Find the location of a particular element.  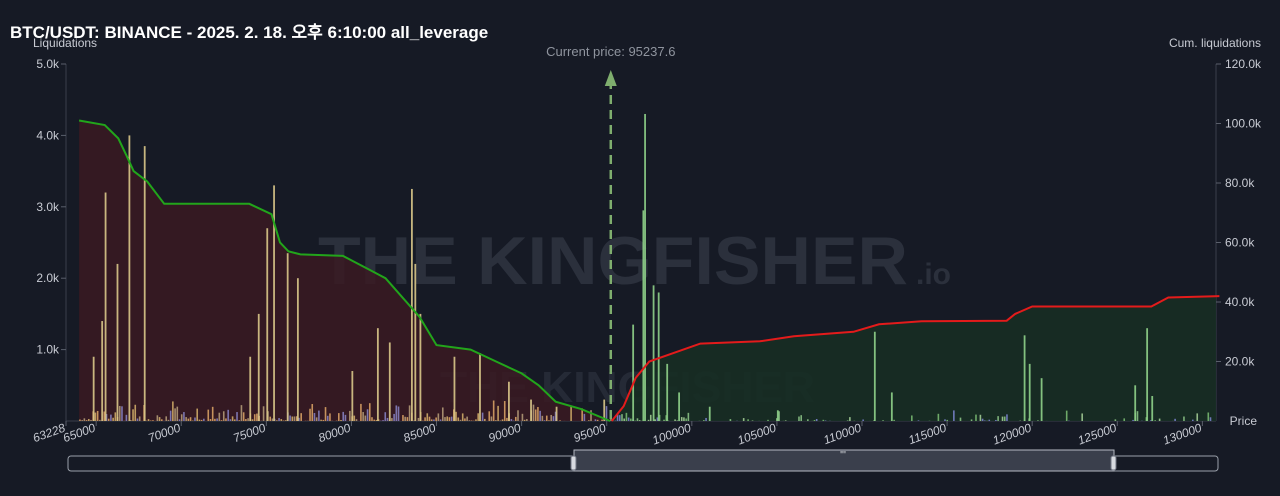

right-axis-label: Cum. liquidations is located at coordinates (1215, 43).